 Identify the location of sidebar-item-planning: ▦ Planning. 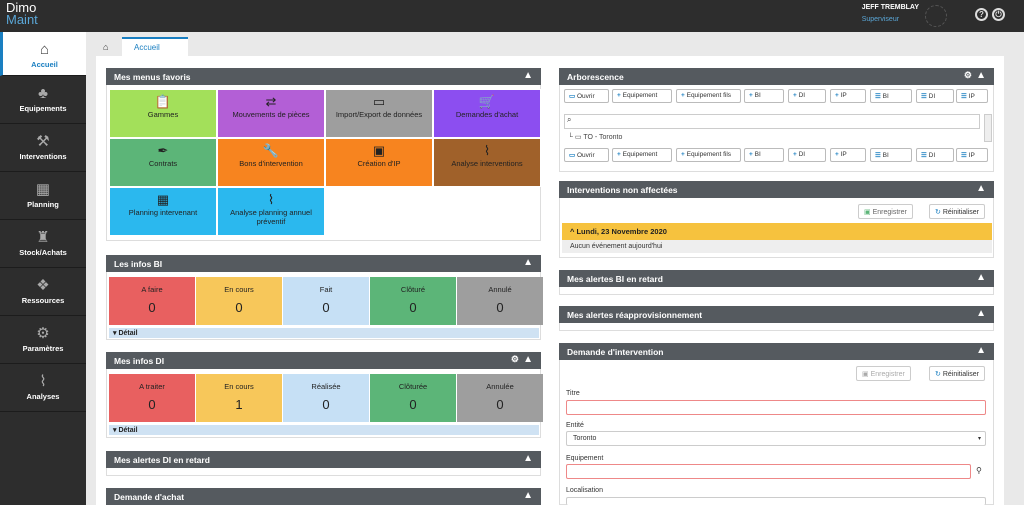
(43, 196).